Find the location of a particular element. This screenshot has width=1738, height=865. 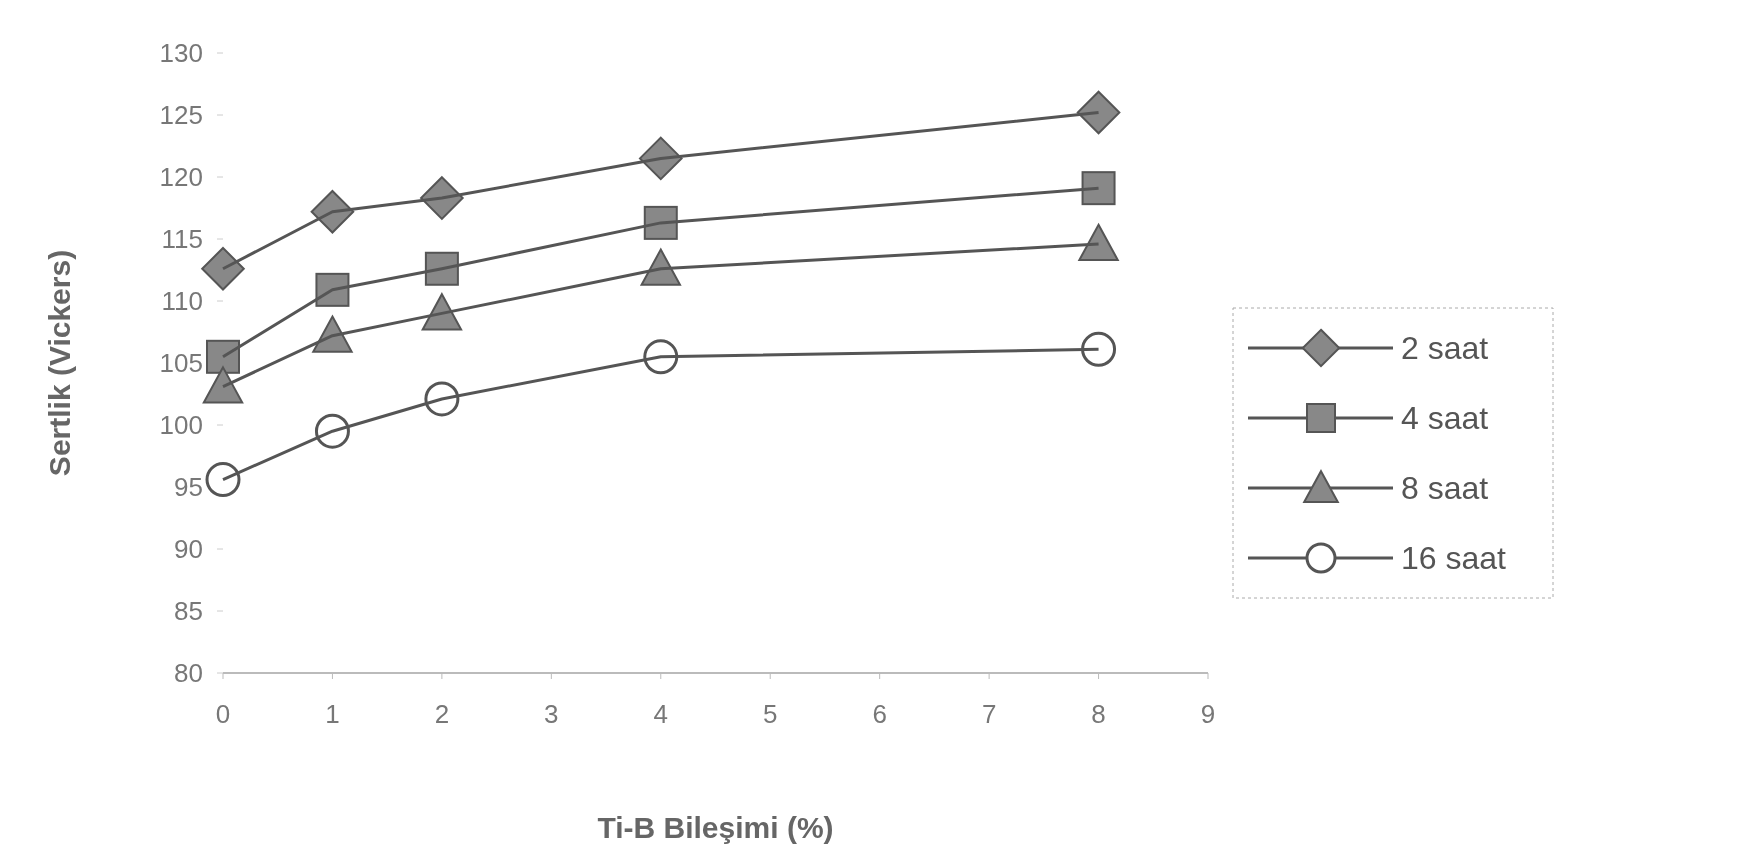

x-tick-label: 0 is located at coordinates (223, 714).